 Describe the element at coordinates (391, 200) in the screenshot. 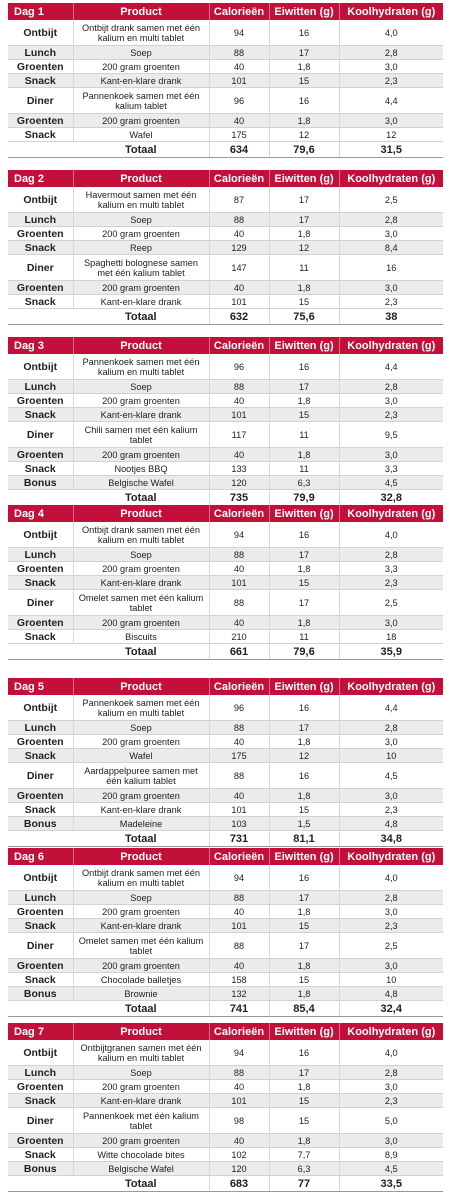

I see `carbs-cell: 2,5` at that location.